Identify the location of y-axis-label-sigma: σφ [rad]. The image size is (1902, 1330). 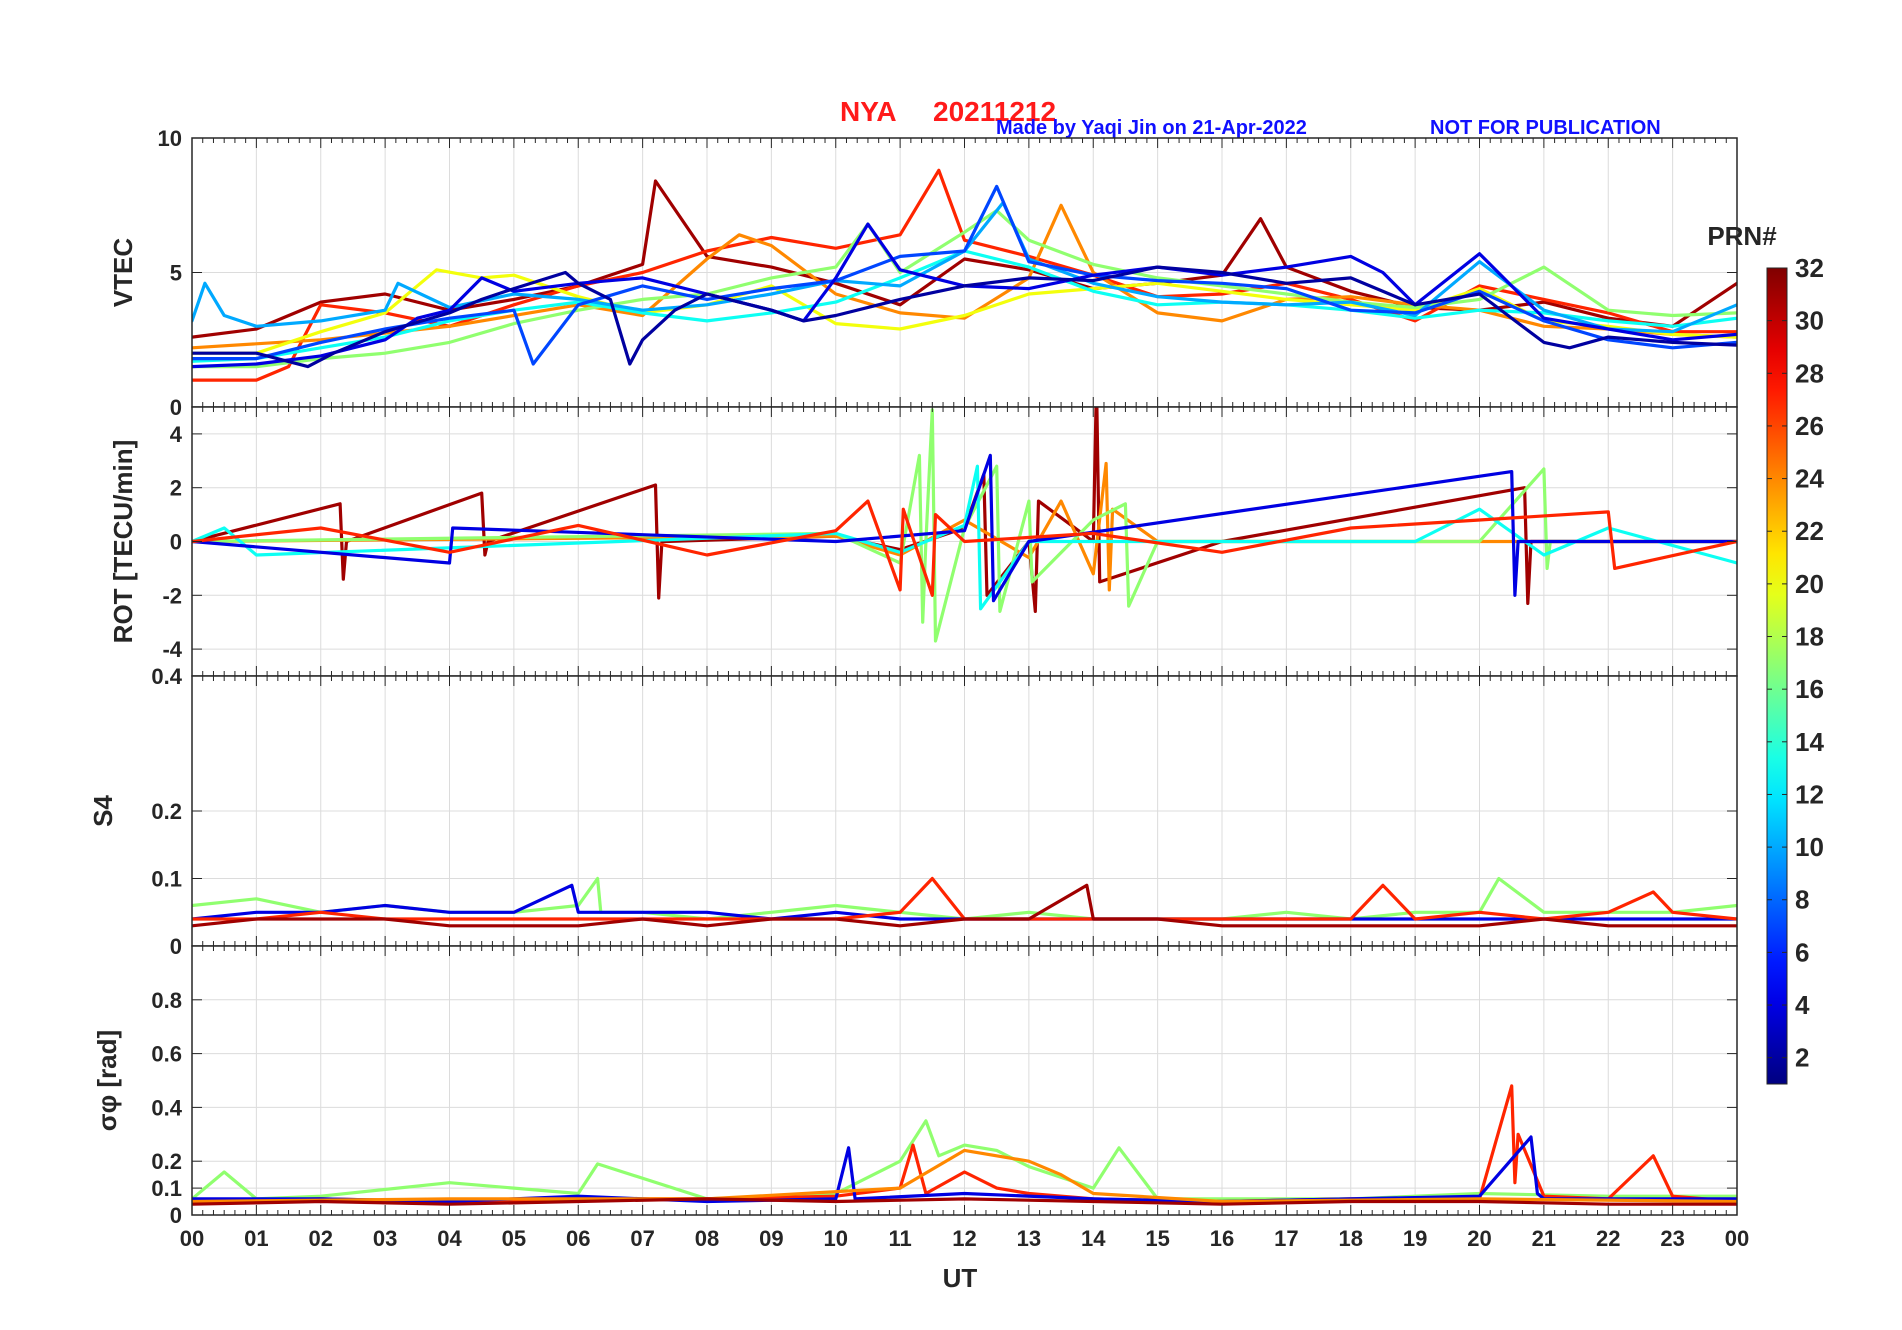
(107, 1080).